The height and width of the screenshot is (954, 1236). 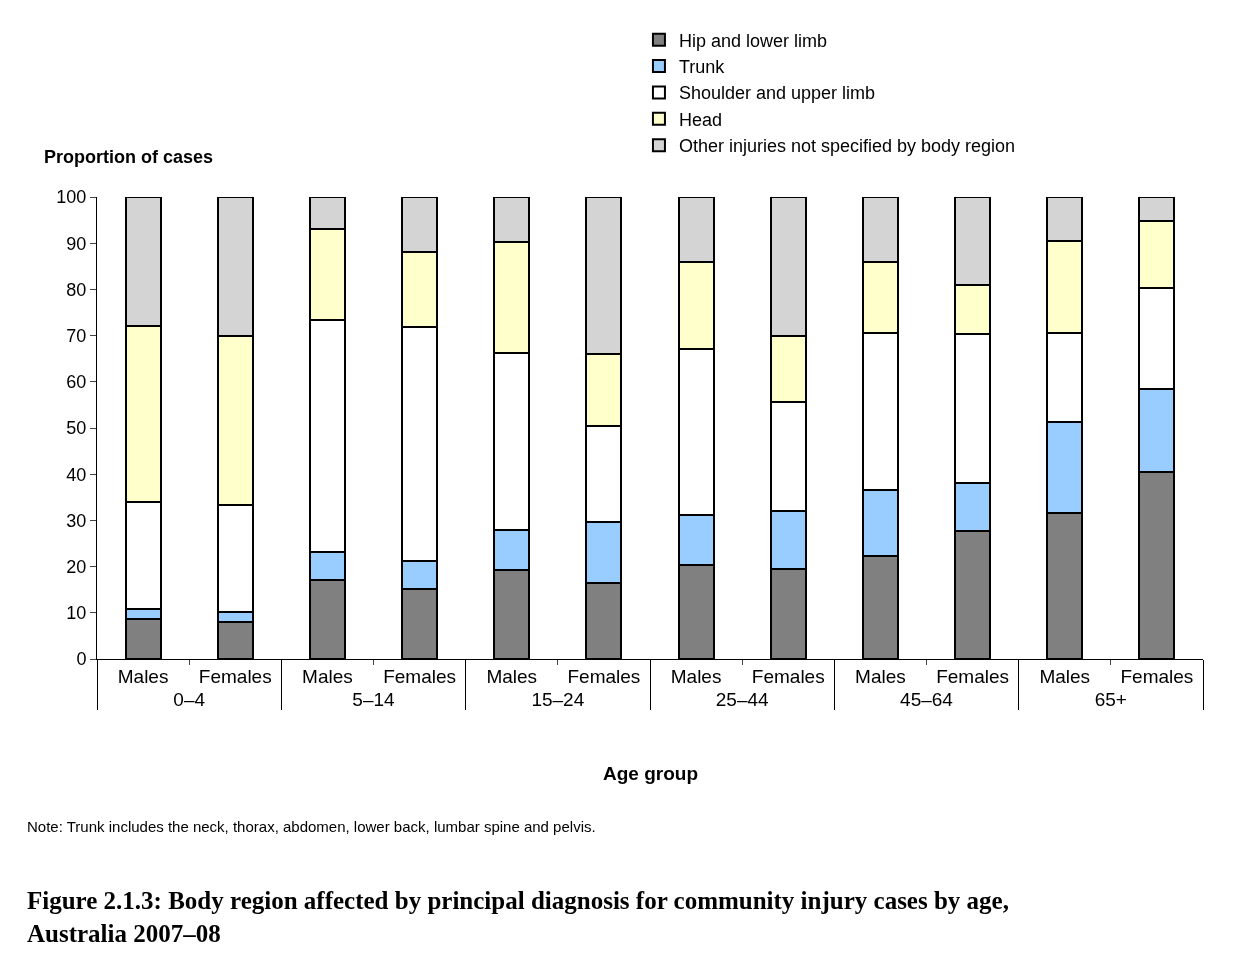 I want to click on y-tick-label: 70, so click(x=76, y=335).